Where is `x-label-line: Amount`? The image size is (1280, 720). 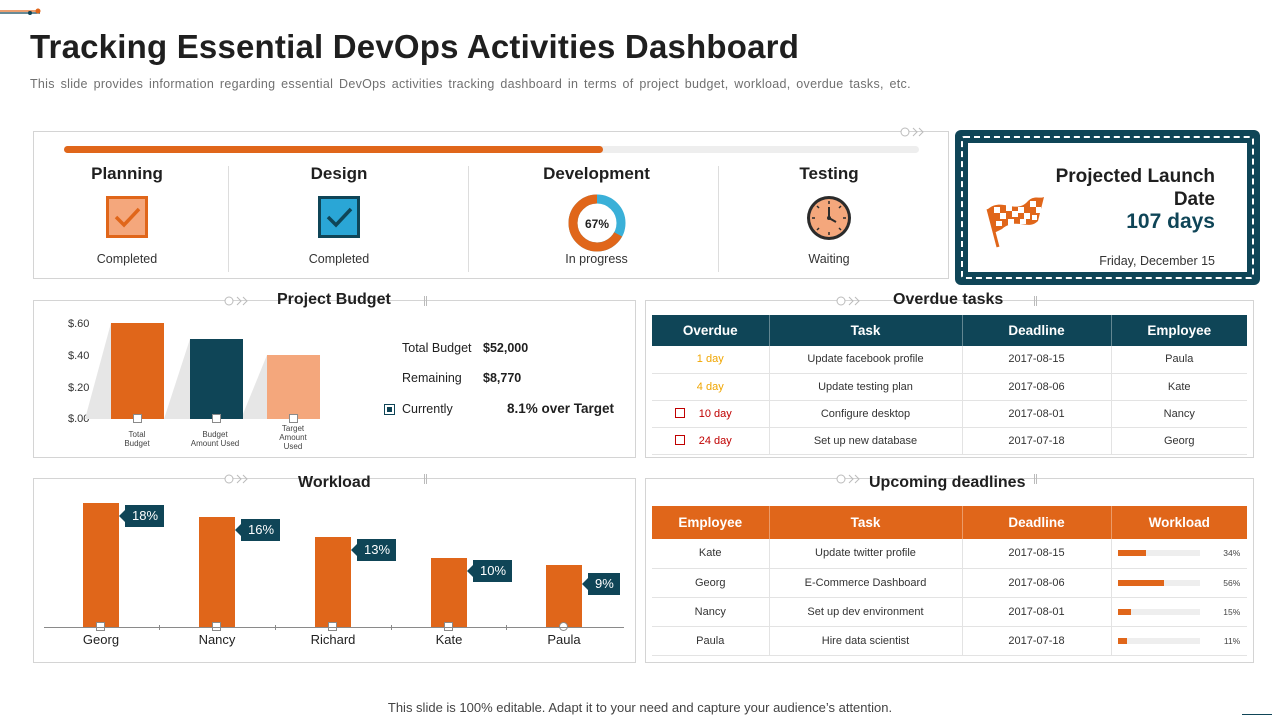 x-label-line: Amount is located at coordinates (293, 437).